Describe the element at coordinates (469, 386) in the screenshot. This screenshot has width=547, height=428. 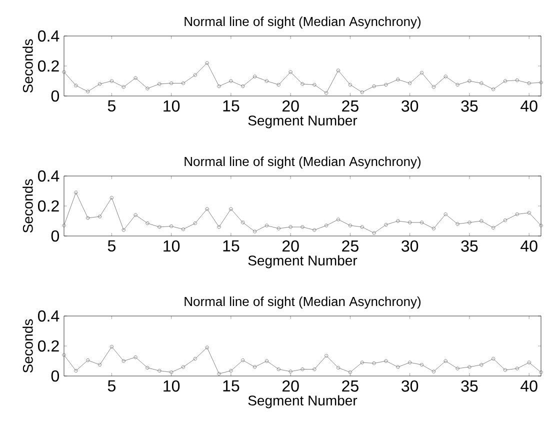
I see `x-tick-label: 35` at that location.